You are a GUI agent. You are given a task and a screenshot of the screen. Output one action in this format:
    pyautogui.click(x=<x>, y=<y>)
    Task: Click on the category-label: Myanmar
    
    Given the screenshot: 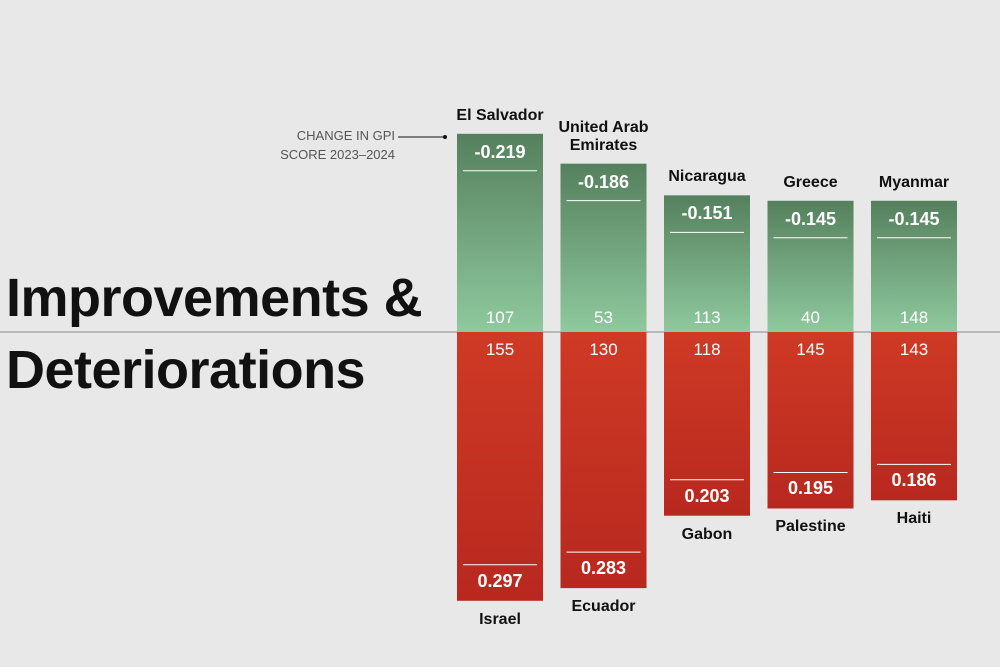 What is the action you would take?
    pyautogui.click(x=914, y=182)
    